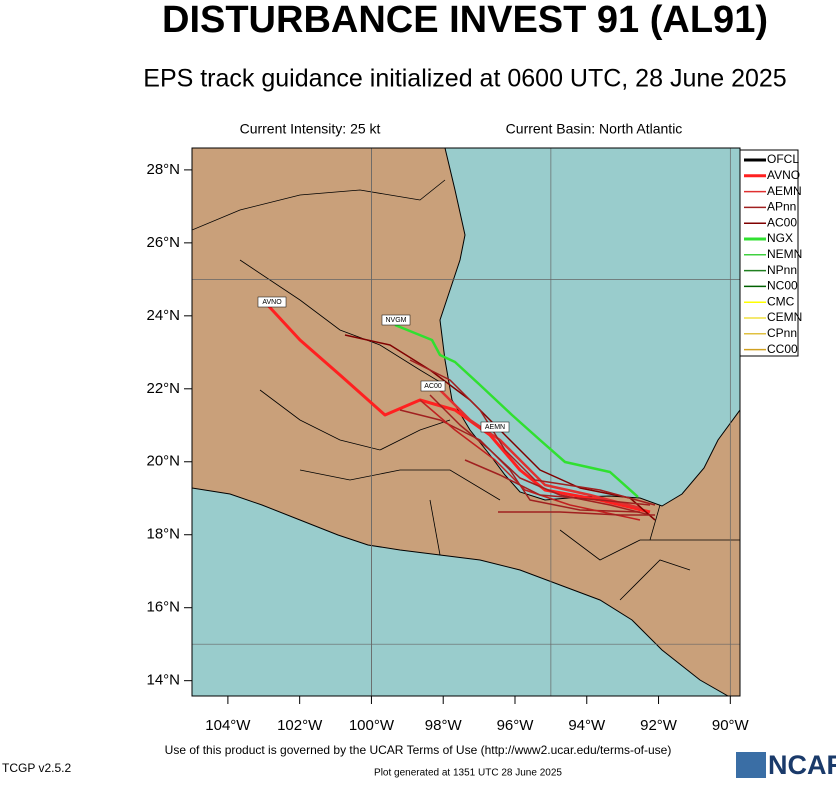 The image size is (836, 785). Describe the element at coordinates (782, 270) in the screenshot. I see `legend-label: NPnn` at that location.